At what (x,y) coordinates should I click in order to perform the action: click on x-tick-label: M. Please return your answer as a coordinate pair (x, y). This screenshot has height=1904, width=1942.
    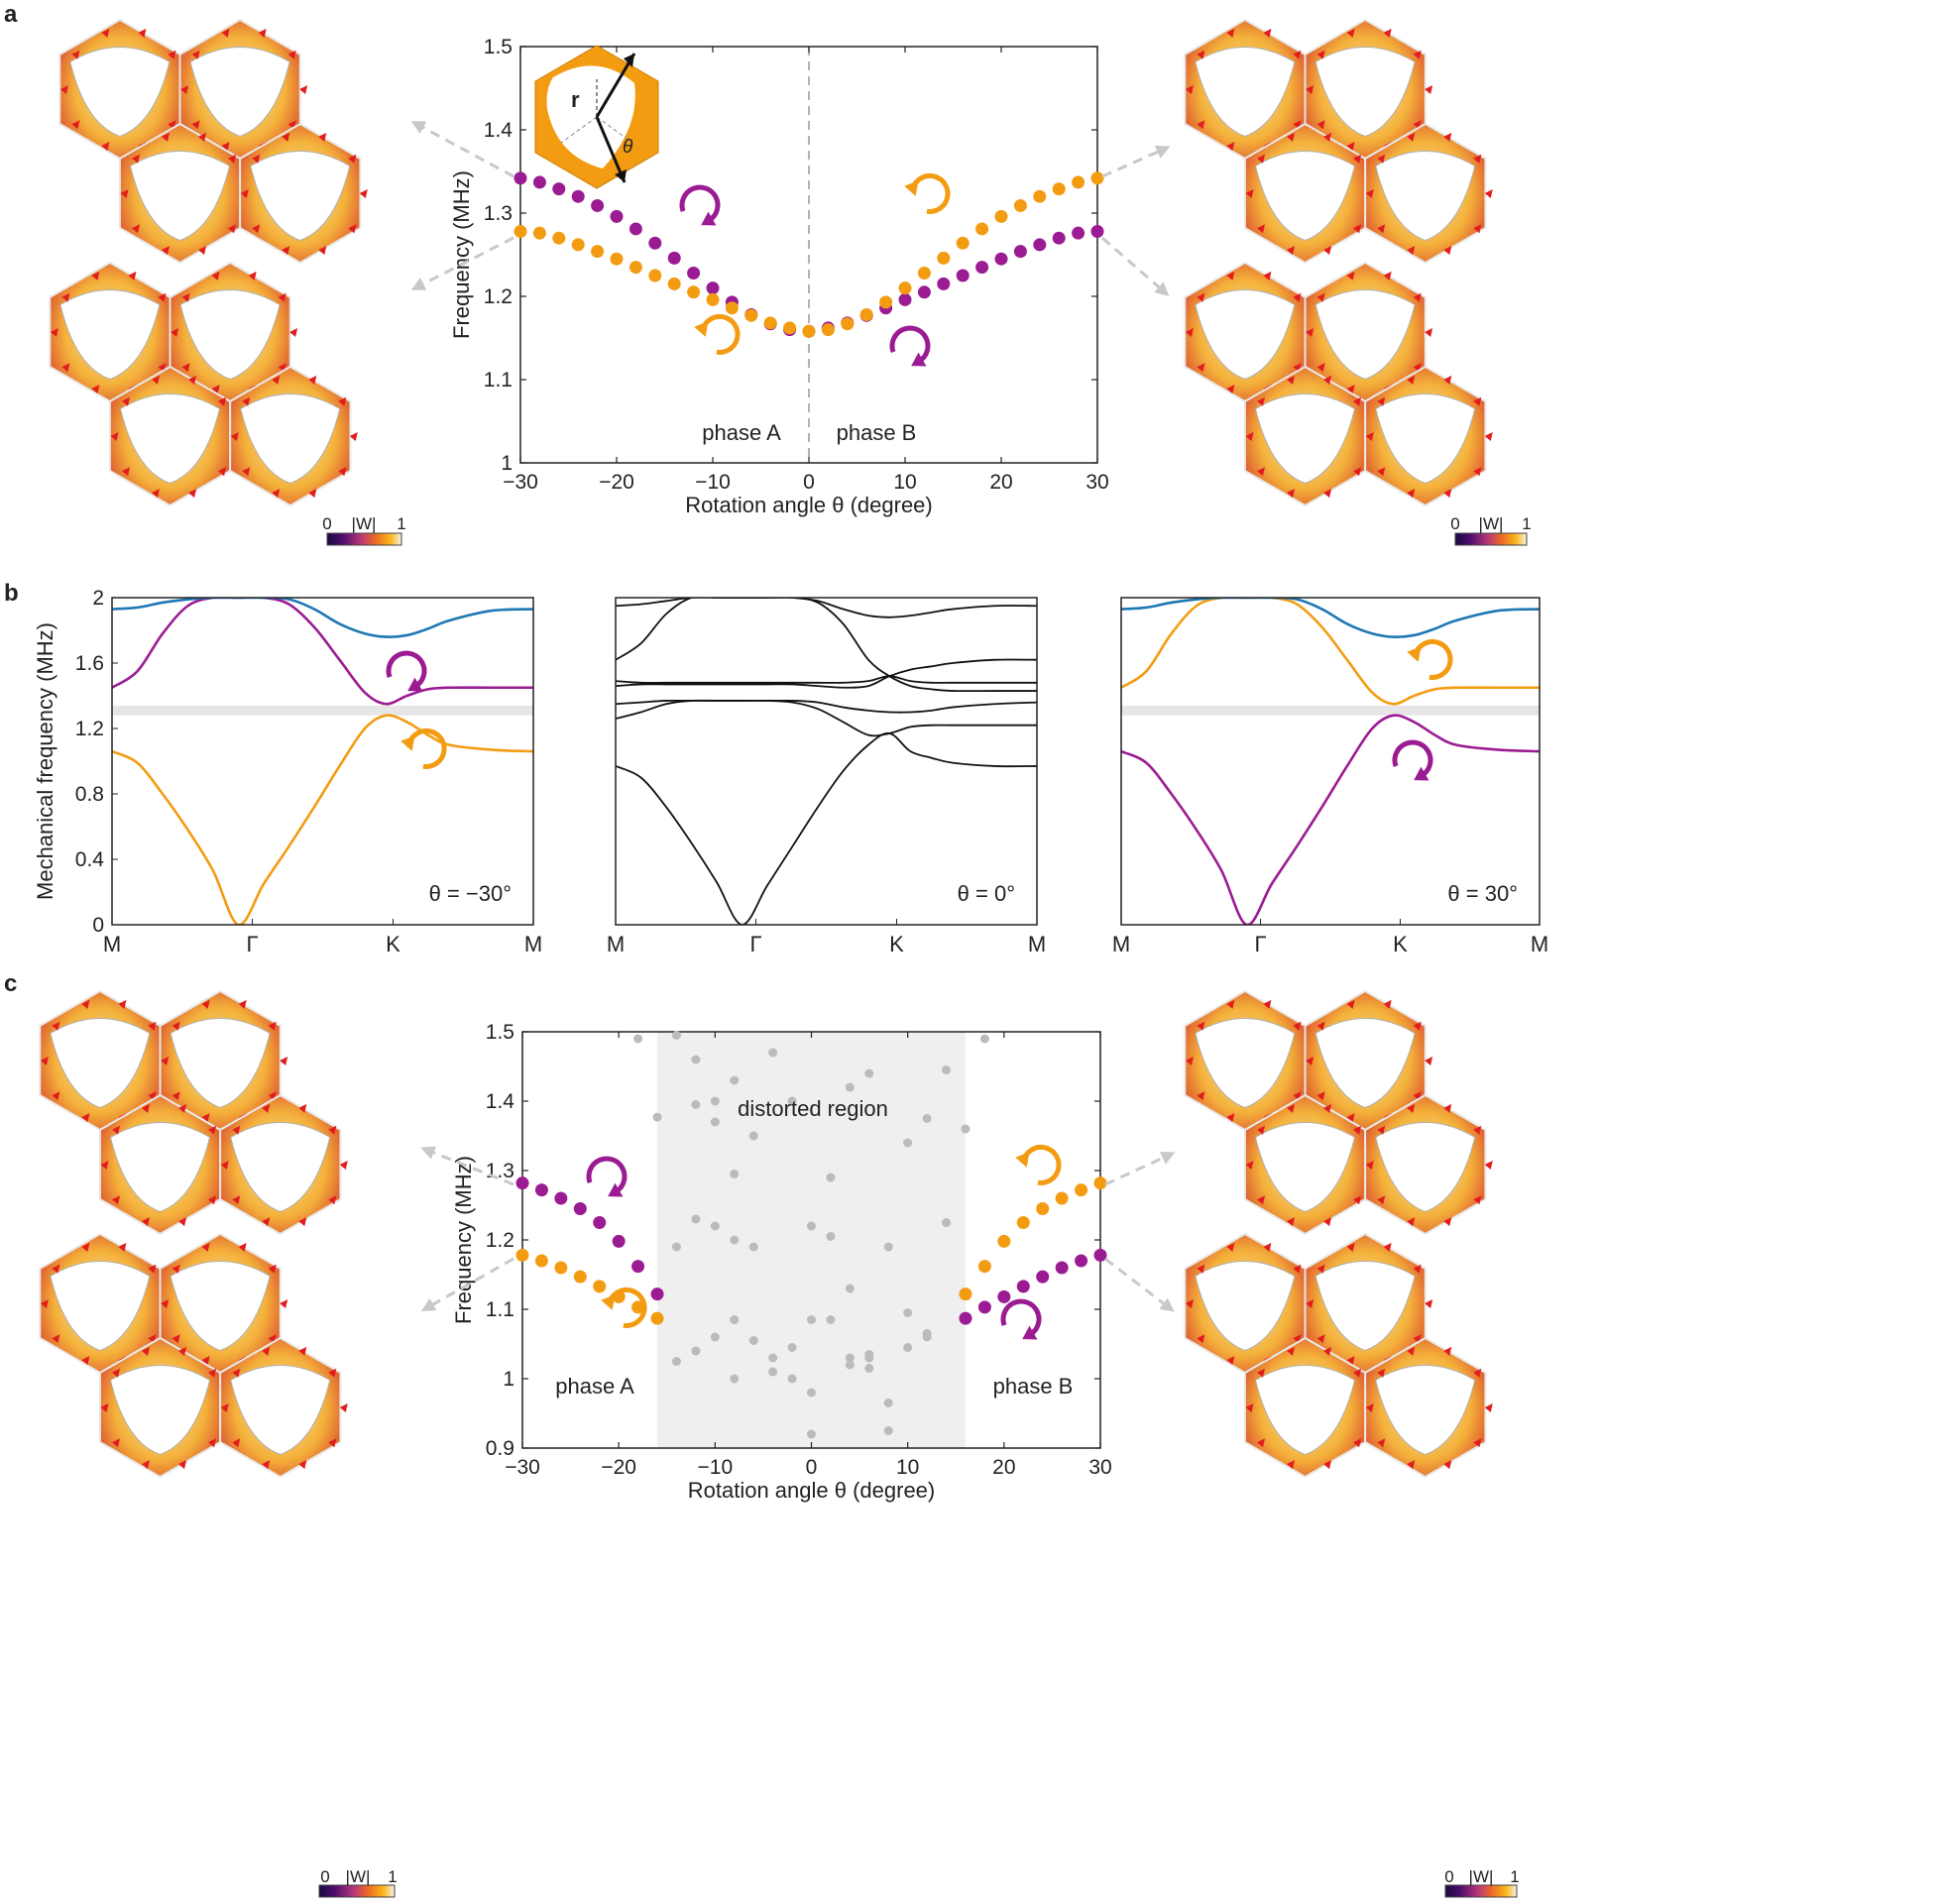
    Looking at the image, I should click on (1540, 944).